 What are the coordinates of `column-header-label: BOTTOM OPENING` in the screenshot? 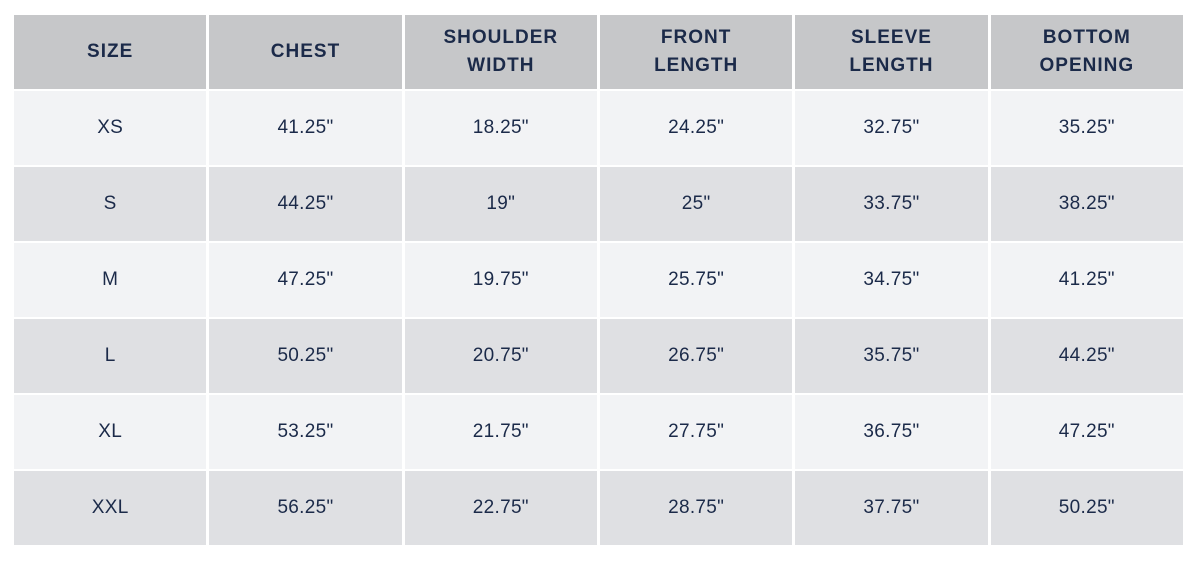 It's located at (1087, 51).